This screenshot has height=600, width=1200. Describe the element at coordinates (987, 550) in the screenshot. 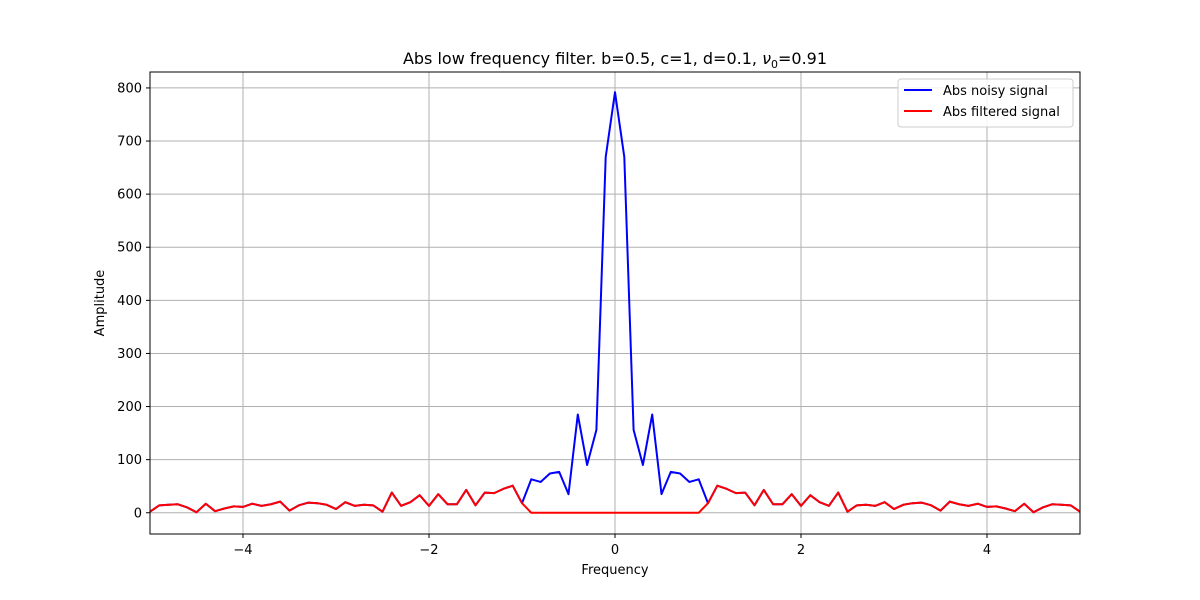

I see `x-tick-label: 4` at that location.